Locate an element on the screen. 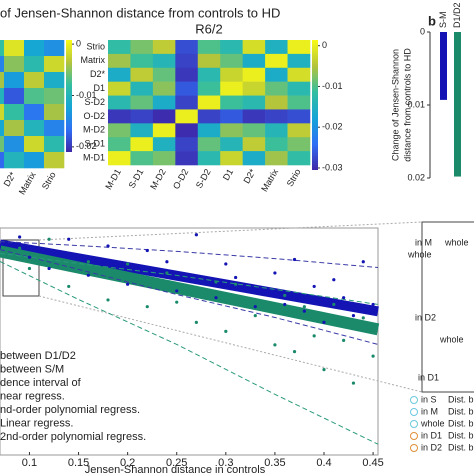 This screenshot has width=474, height=474. col-label: D2* is located at coordinates (250, 176).